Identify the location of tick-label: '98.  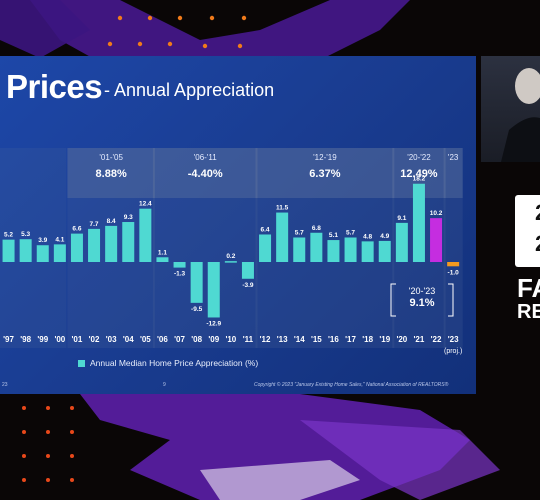
(25, 339).